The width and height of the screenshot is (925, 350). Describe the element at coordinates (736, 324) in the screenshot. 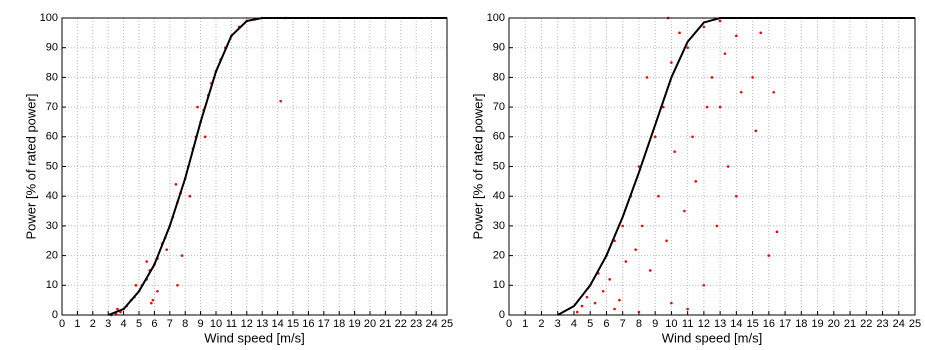

I see `x-tick-label: 14` at that location.